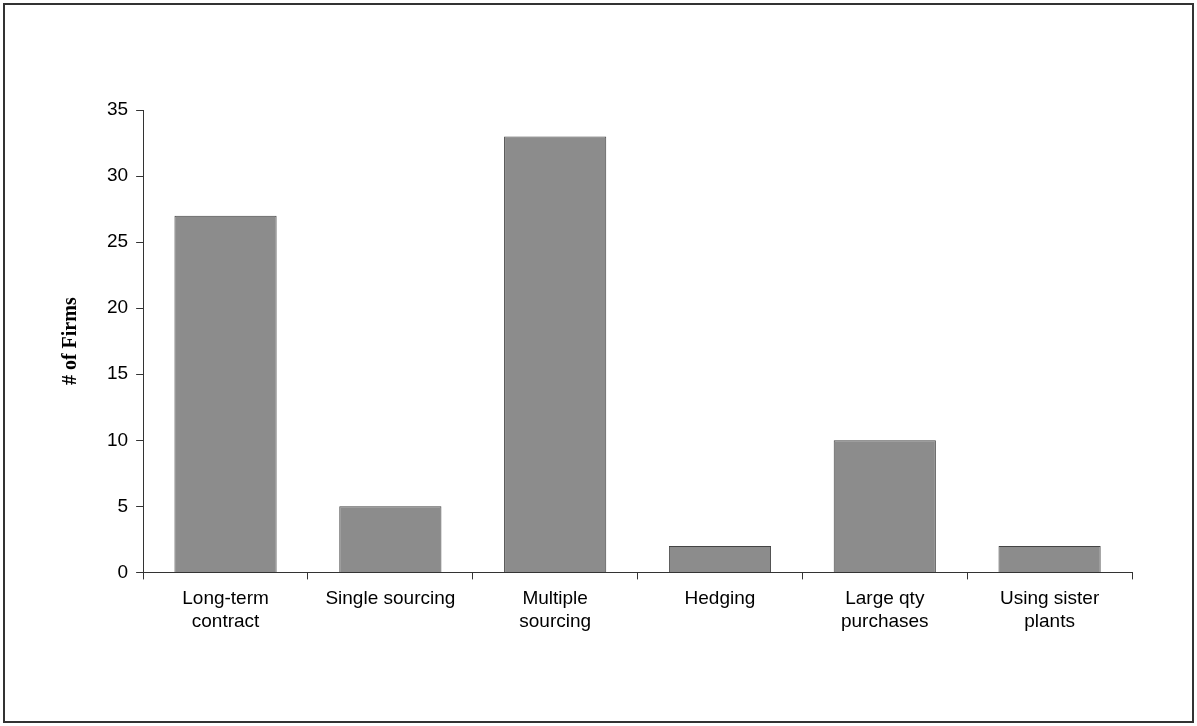 The image size is (1197, 726). Describe the element at coordinates (117, 307) in the screenshot. I see `y-tick-label: 20` at that location.